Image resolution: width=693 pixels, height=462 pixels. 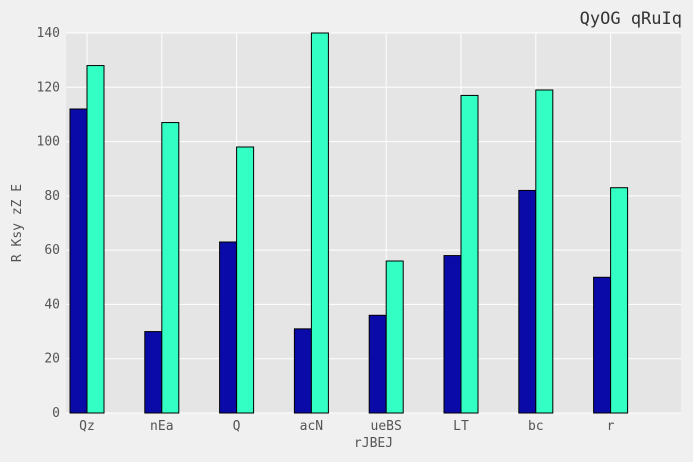 What do you see at coordinates (461, 426) in the screenshot?
I see `x-tick-label: LT` at bounding box center [461, 426].